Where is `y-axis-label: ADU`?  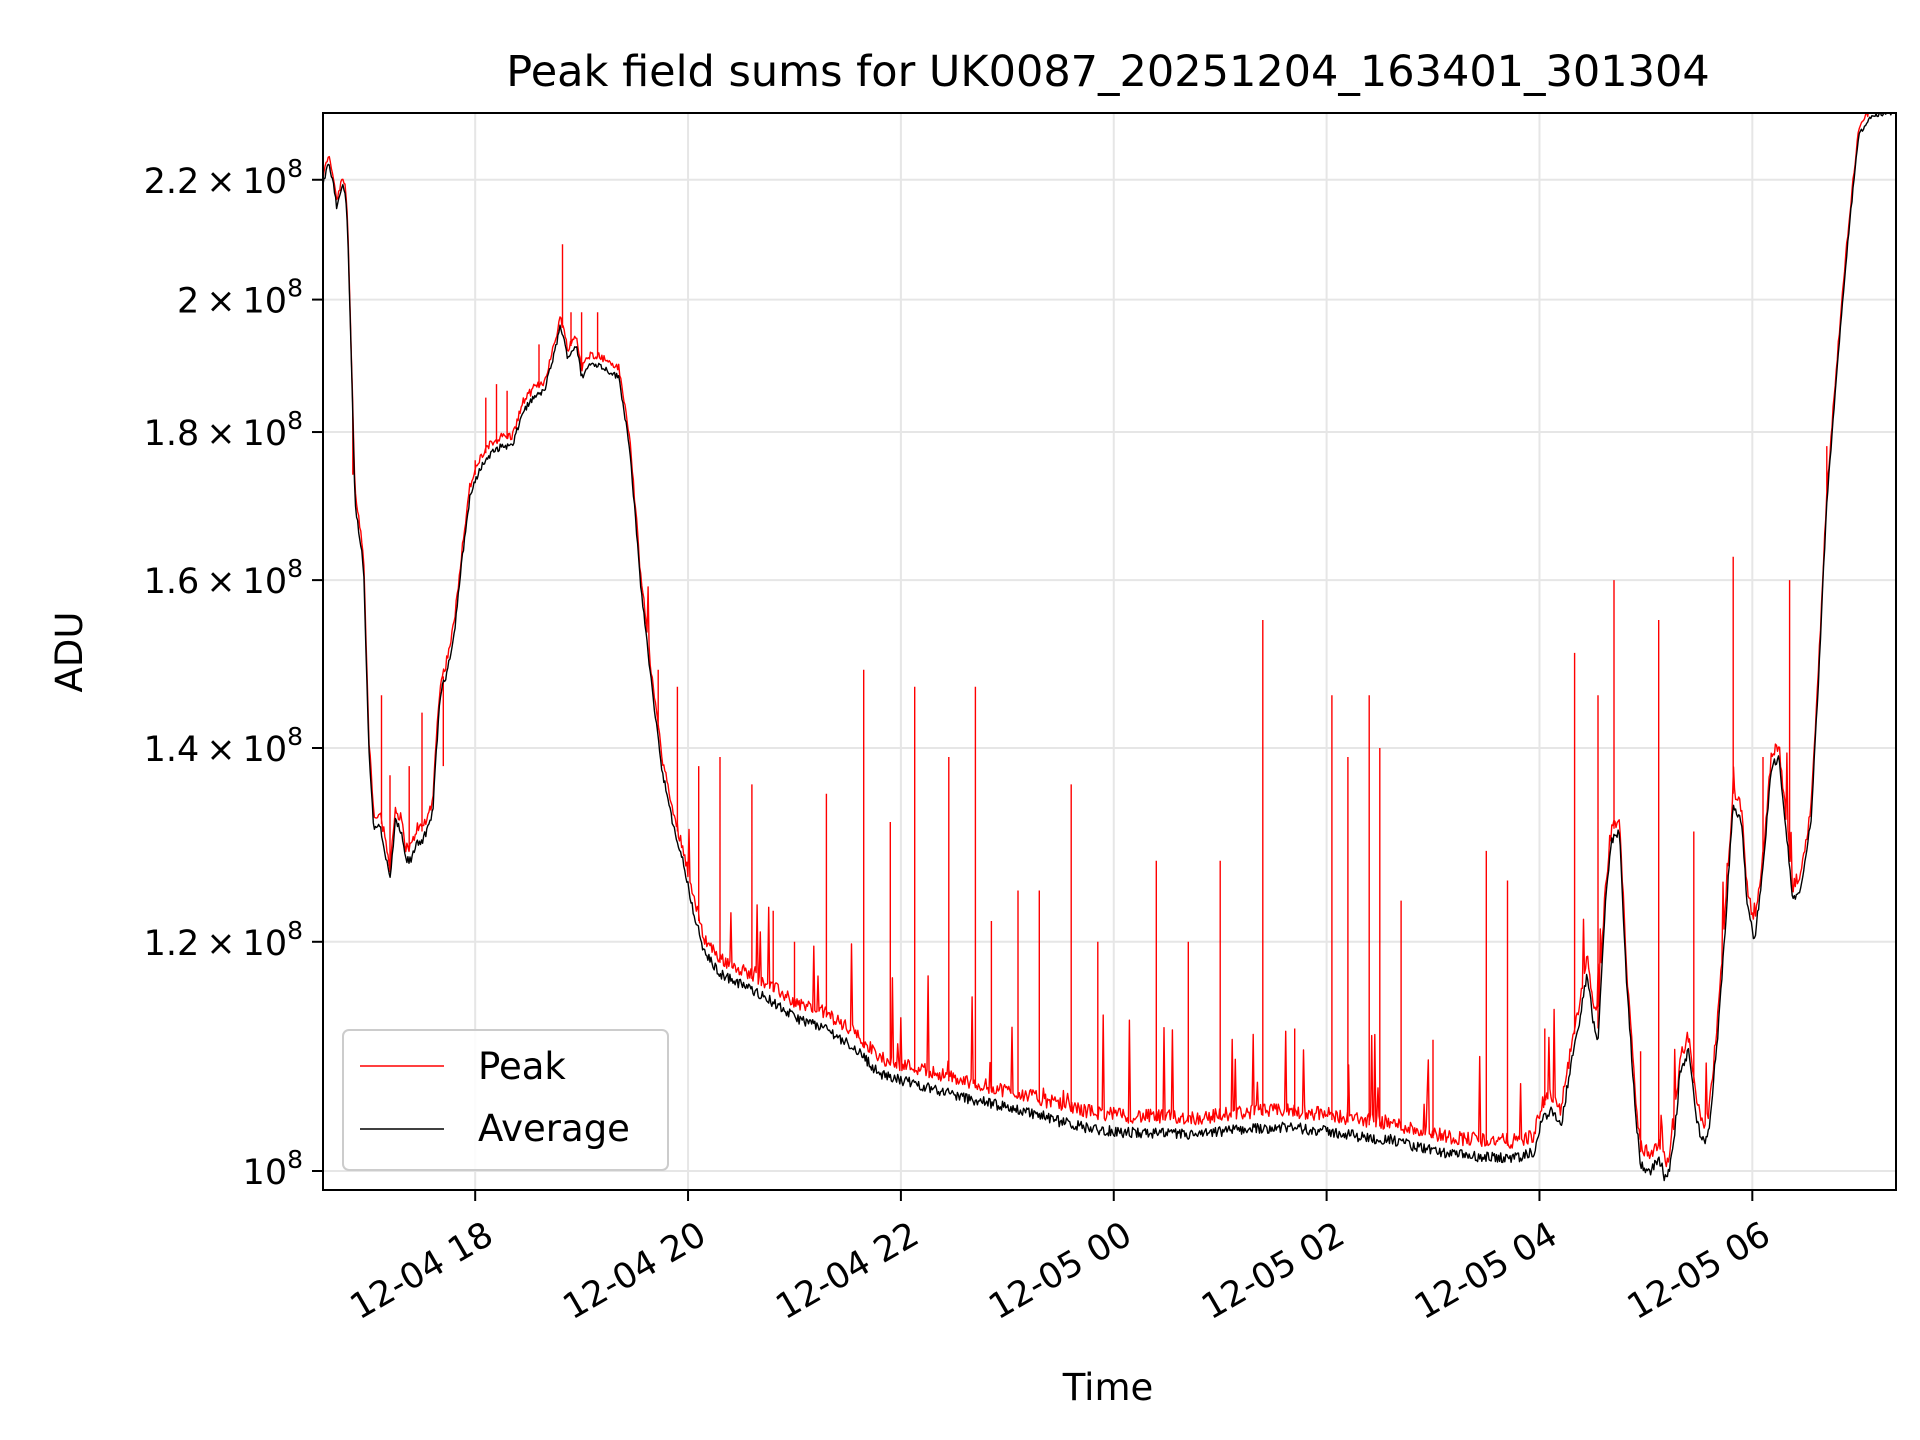
y-axis-label: ADU is located at coordinates (69, 652).